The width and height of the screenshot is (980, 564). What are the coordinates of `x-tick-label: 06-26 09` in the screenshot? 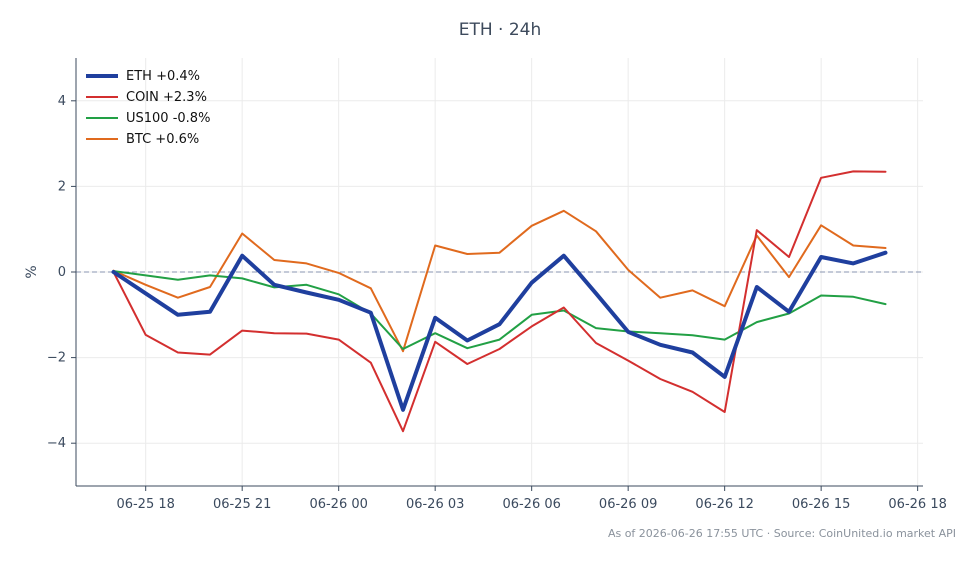 It's located at (628, 504).